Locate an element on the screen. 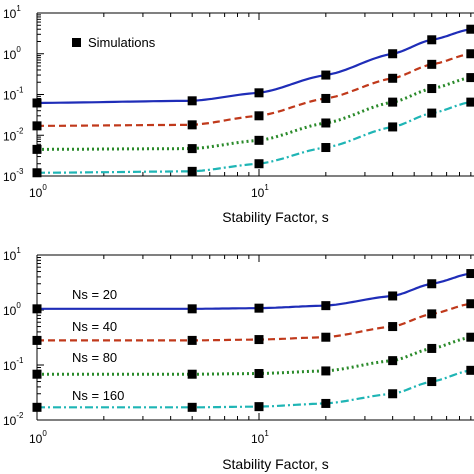 The image size is (474, 474). series-label-2: Ns = 40 is located at coordinates (94, 326).